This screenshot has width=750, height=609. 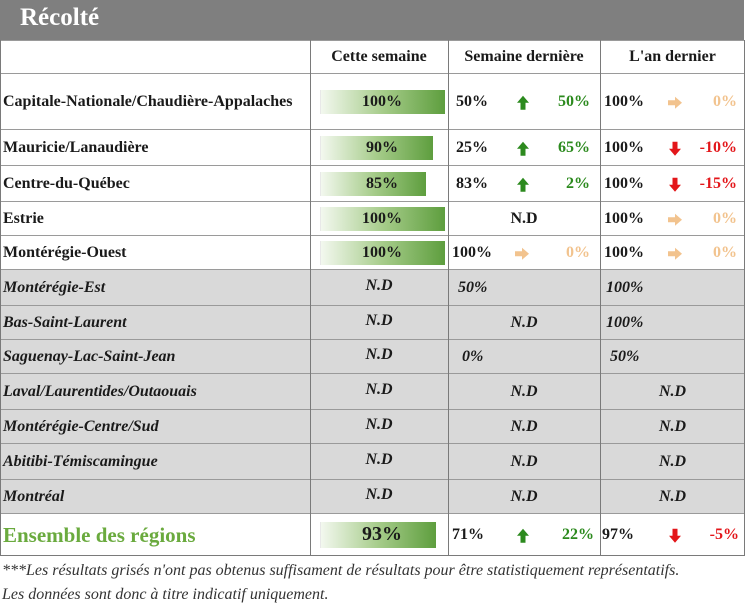 What do you see at coordinates (574, 101) in the screenshot?
I see `last-week-delta: 50%` at bounding box center [574, 101].